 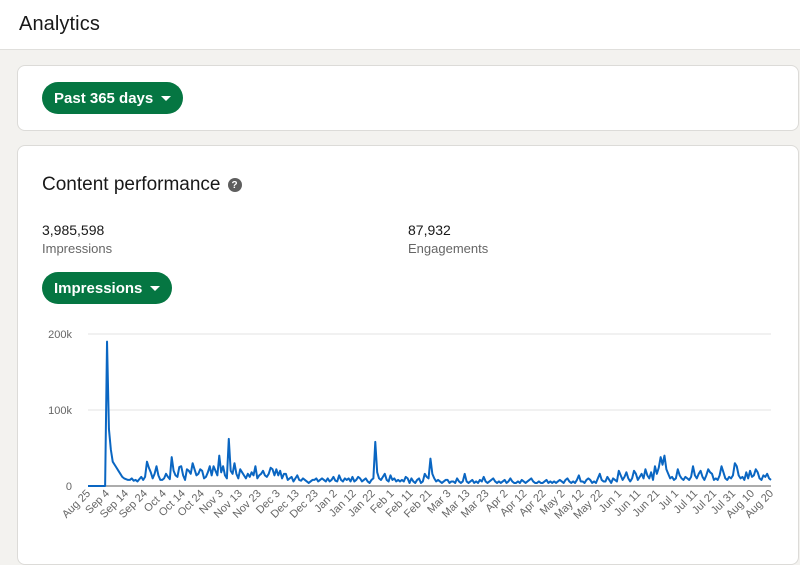 What do you see at coordinates (59, 24) in the screenshot?
I see `page-title: Analytics` at bounding box center [59, 24].